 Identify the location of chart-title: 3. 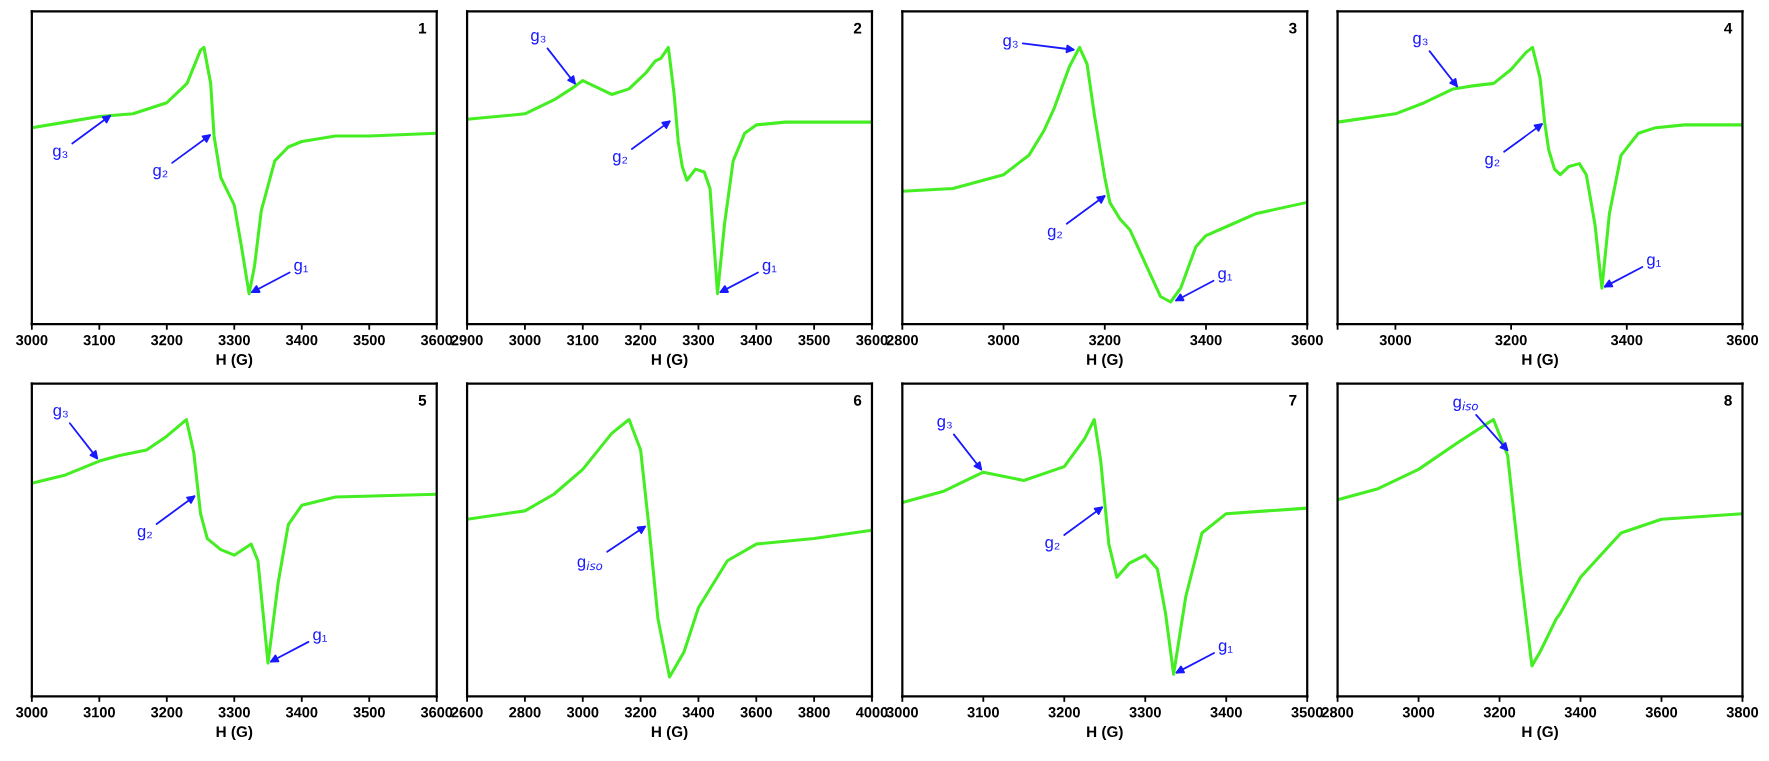
(1292, 28).